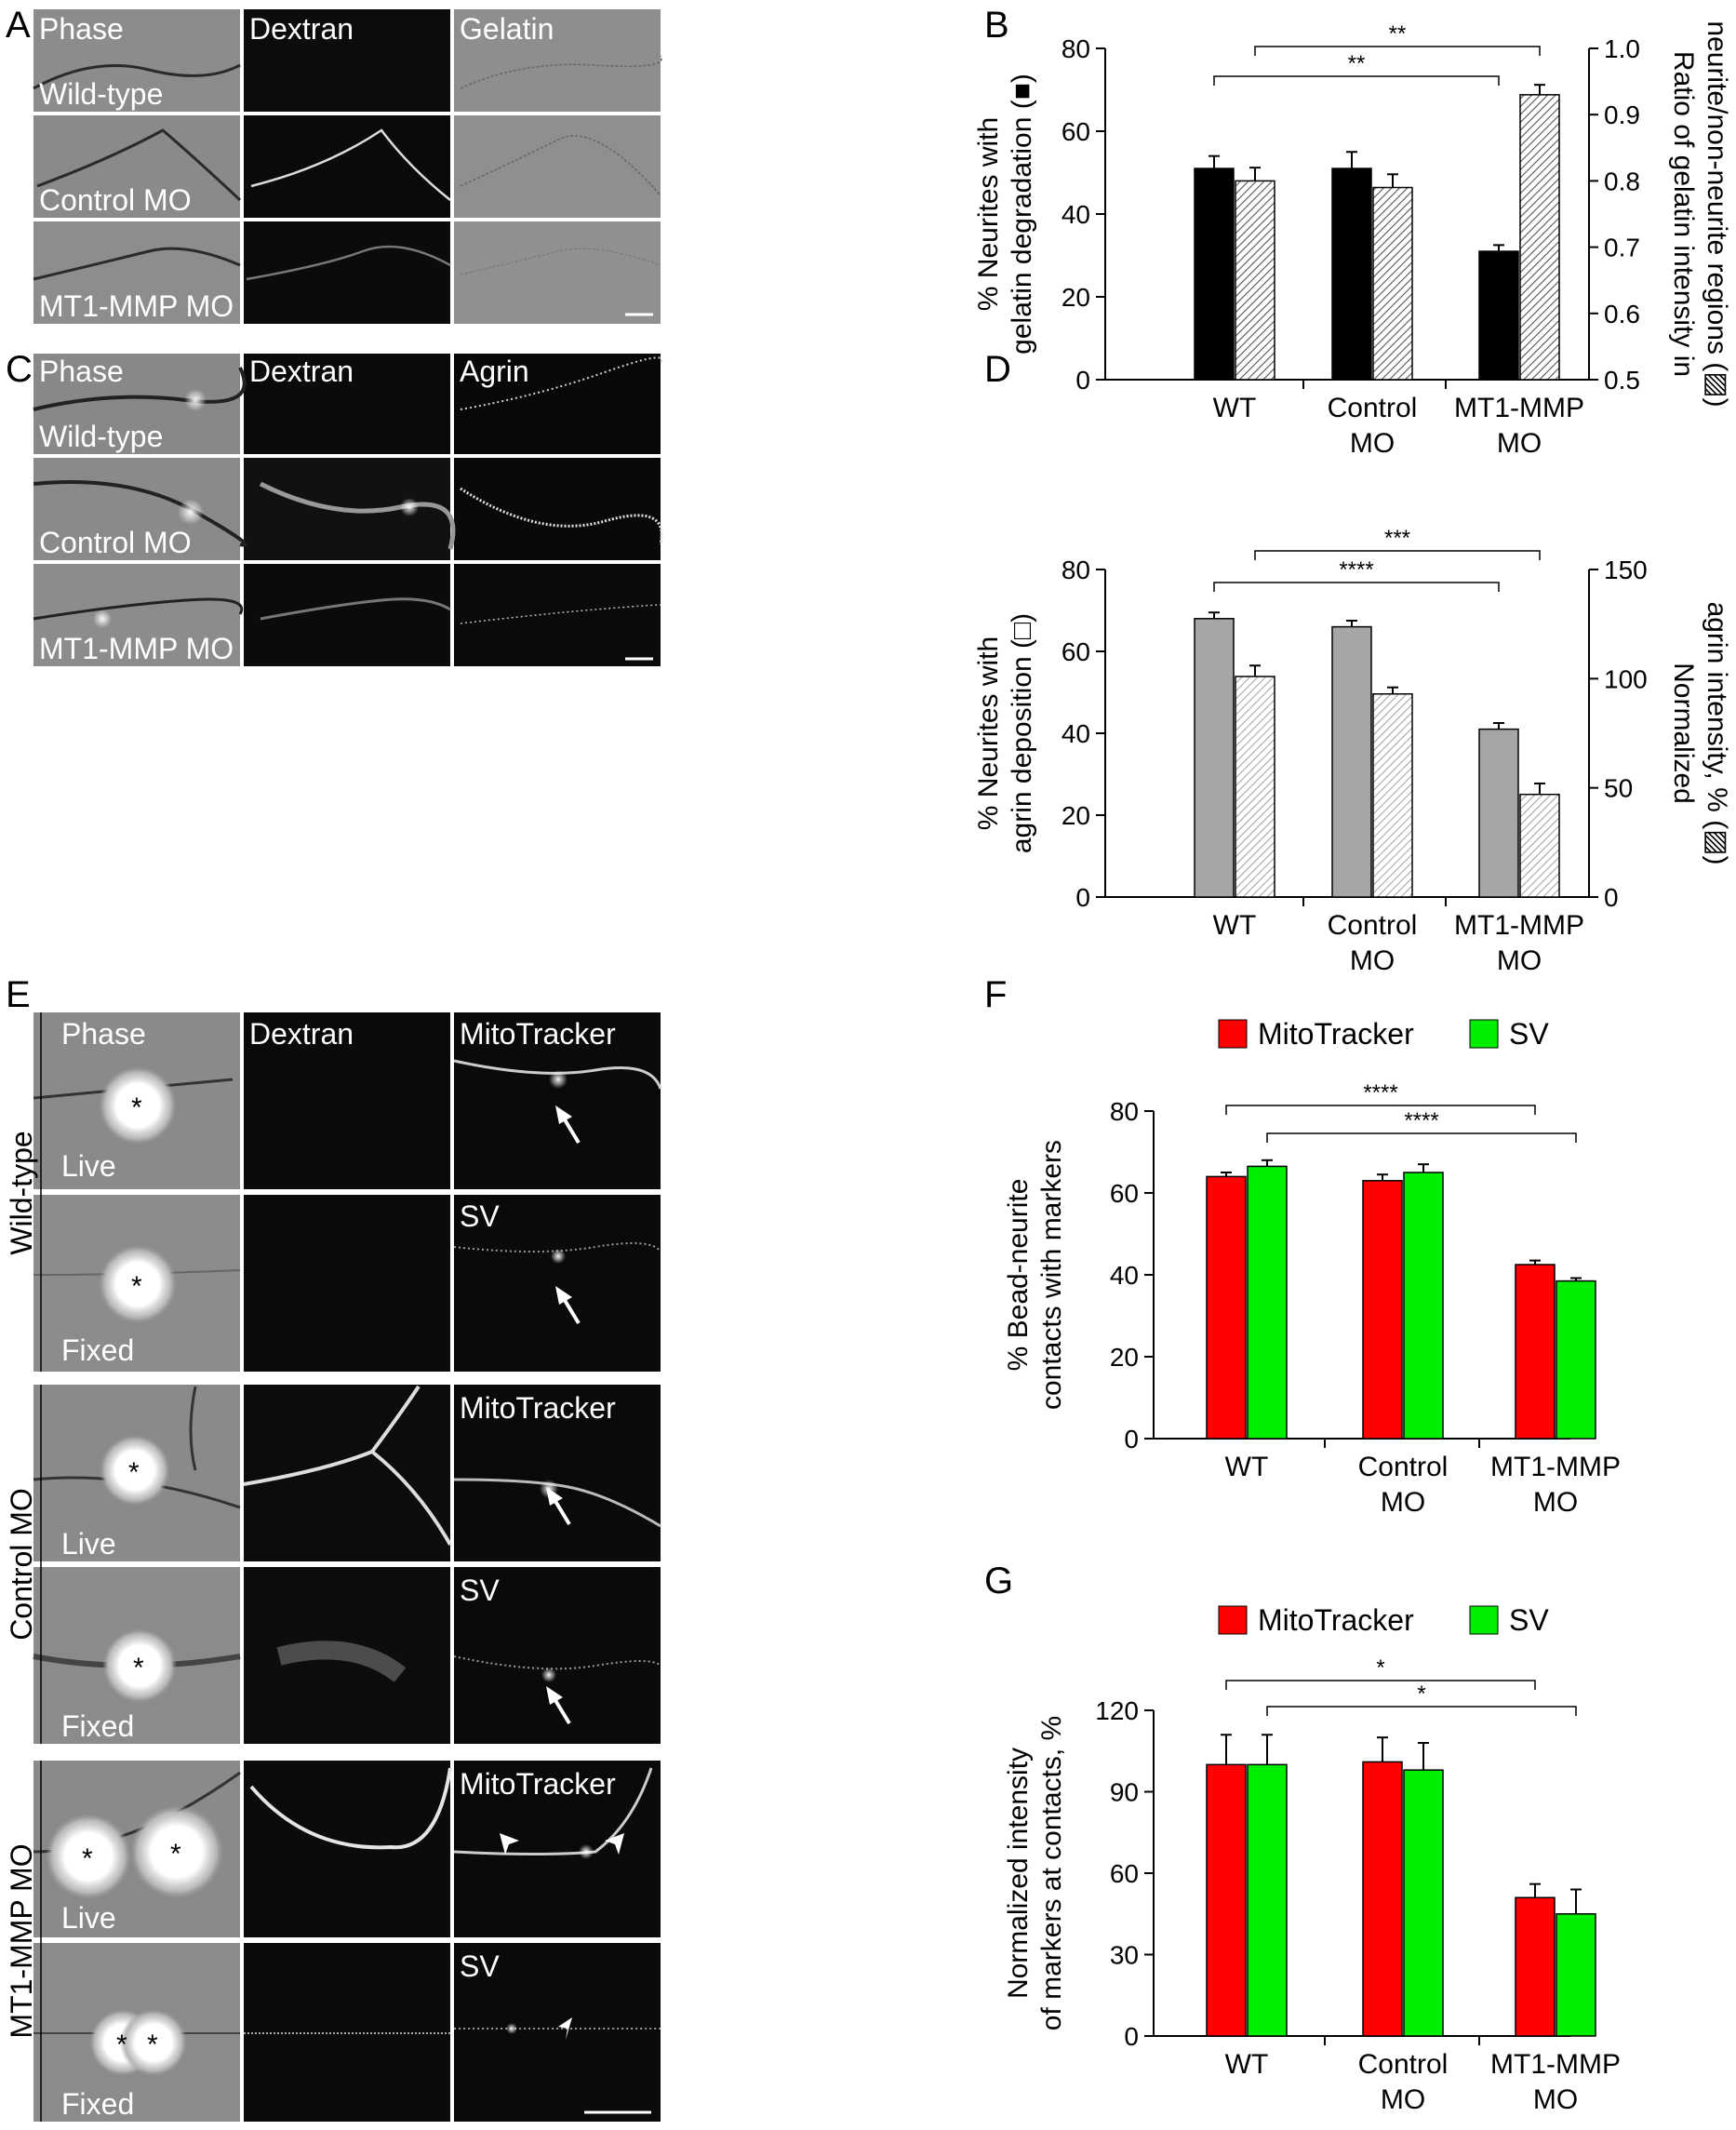  I want to click on x-tick-label: Control, so click(1403, 2064).